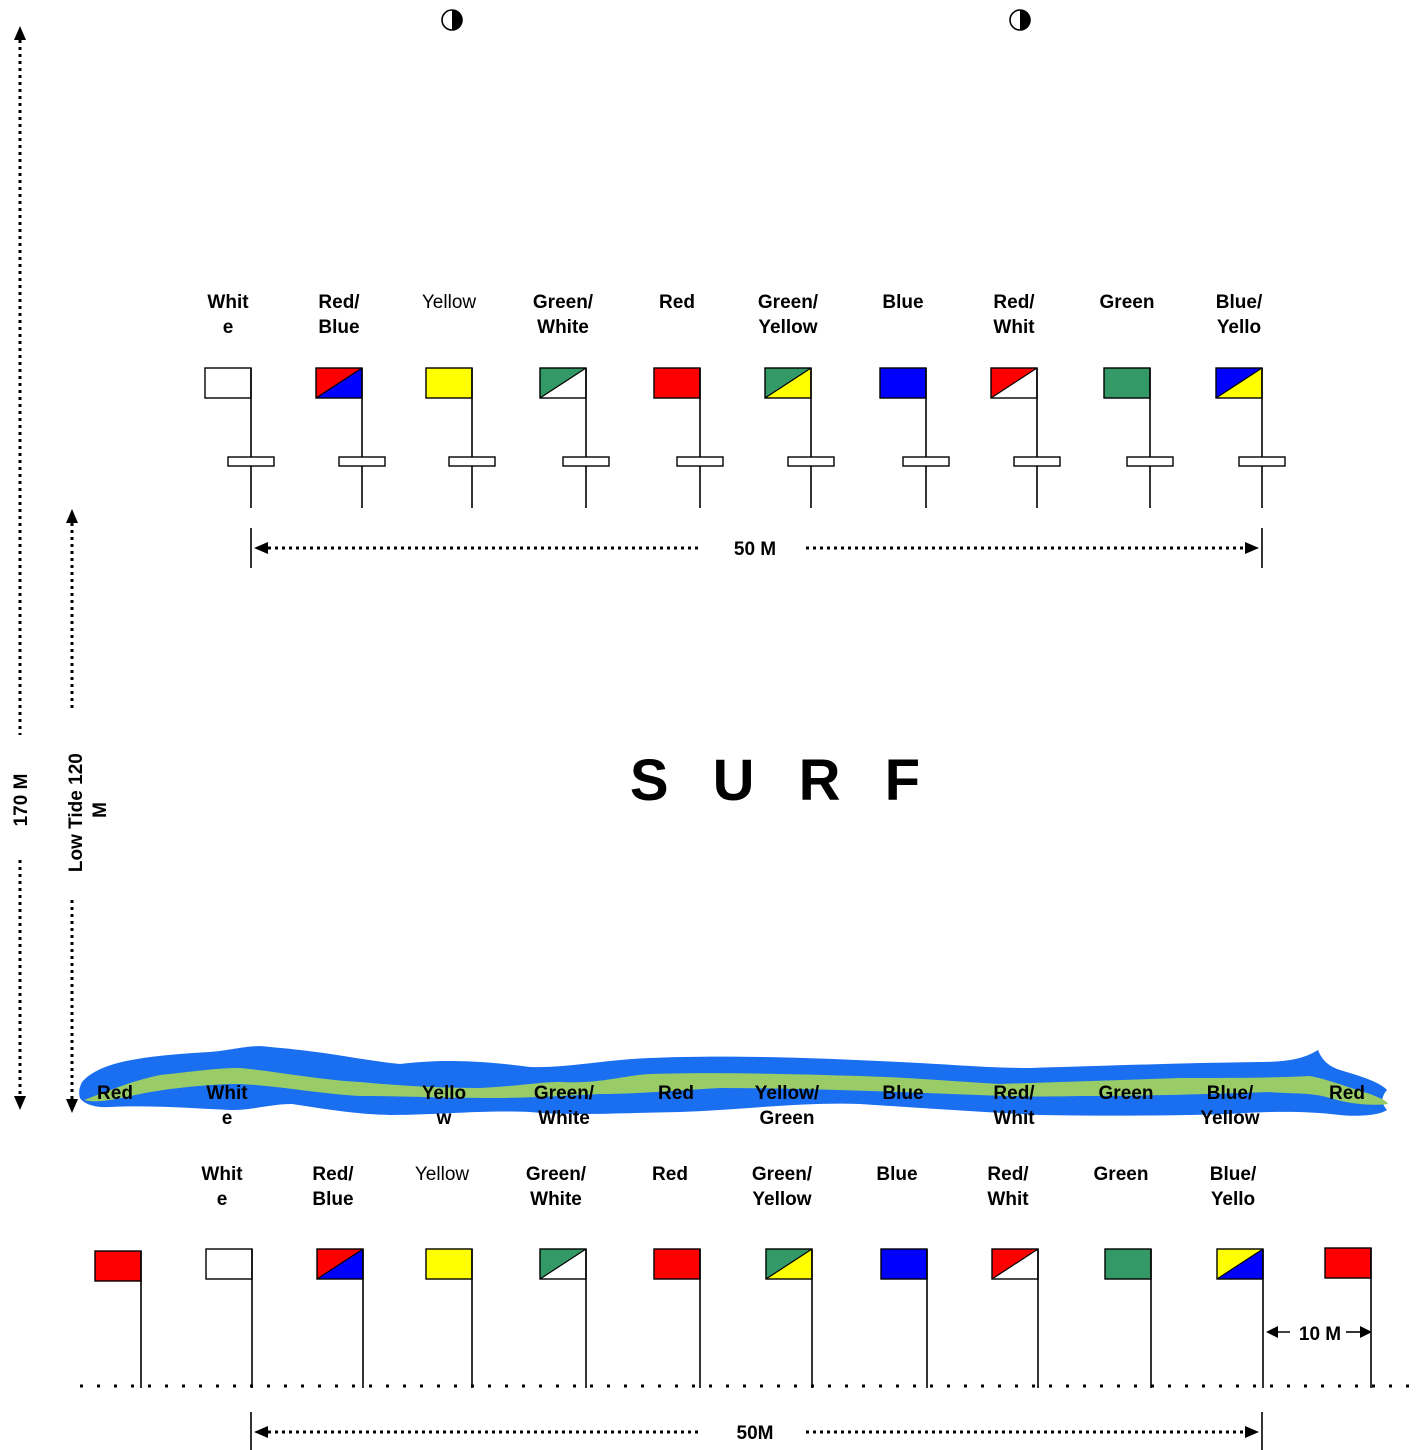  Describe the element at coordinates (564, 1106) in the screenshot. I see `surf-flag-label: Green/White` at that location.